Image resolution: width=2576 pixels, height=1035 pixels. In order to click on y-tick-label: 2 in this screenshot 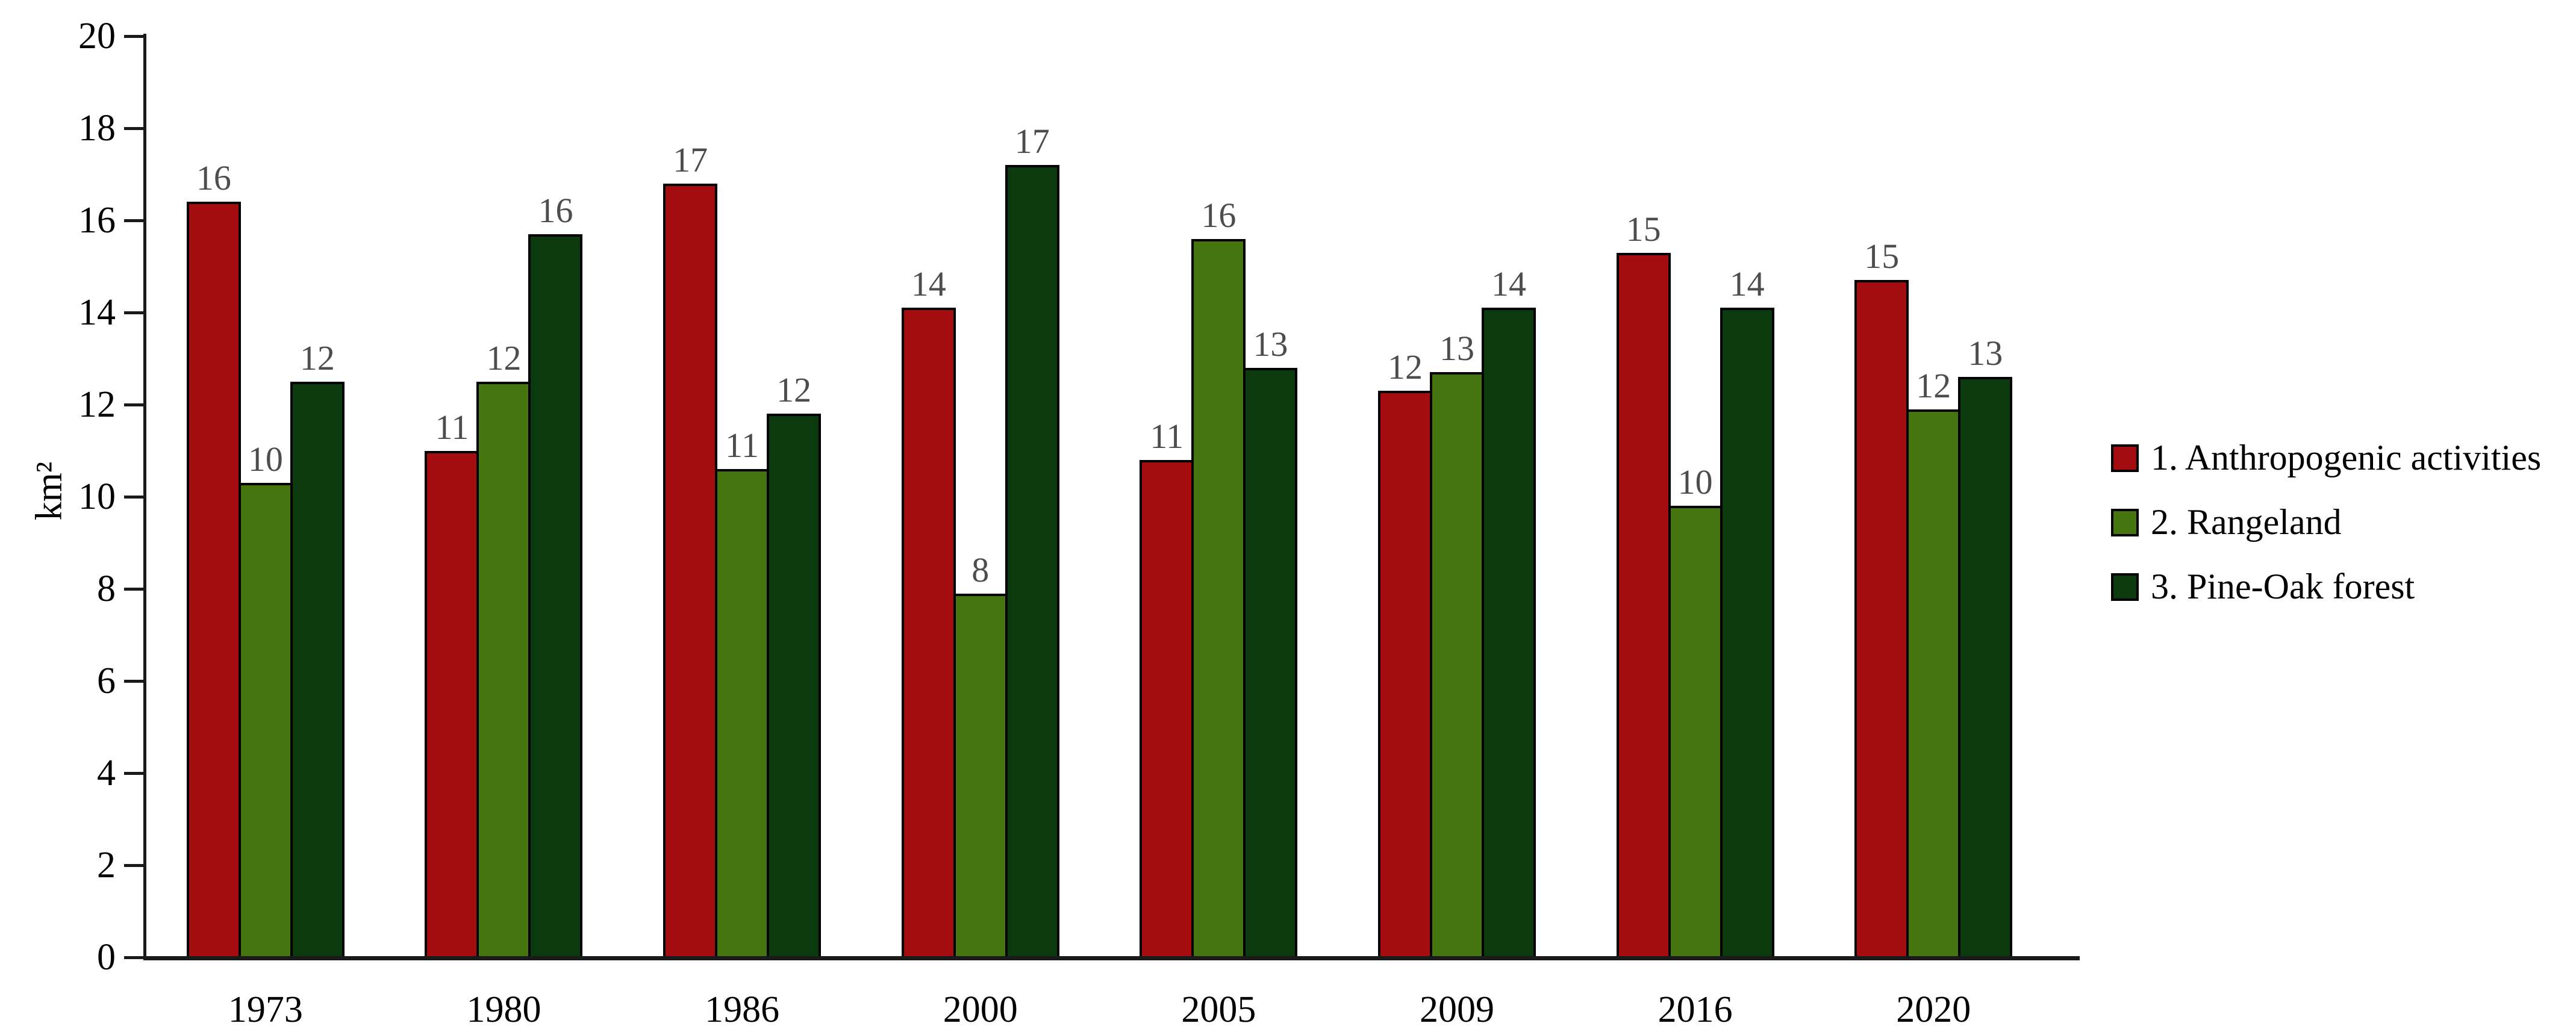, I will do `click(106, 865)`.